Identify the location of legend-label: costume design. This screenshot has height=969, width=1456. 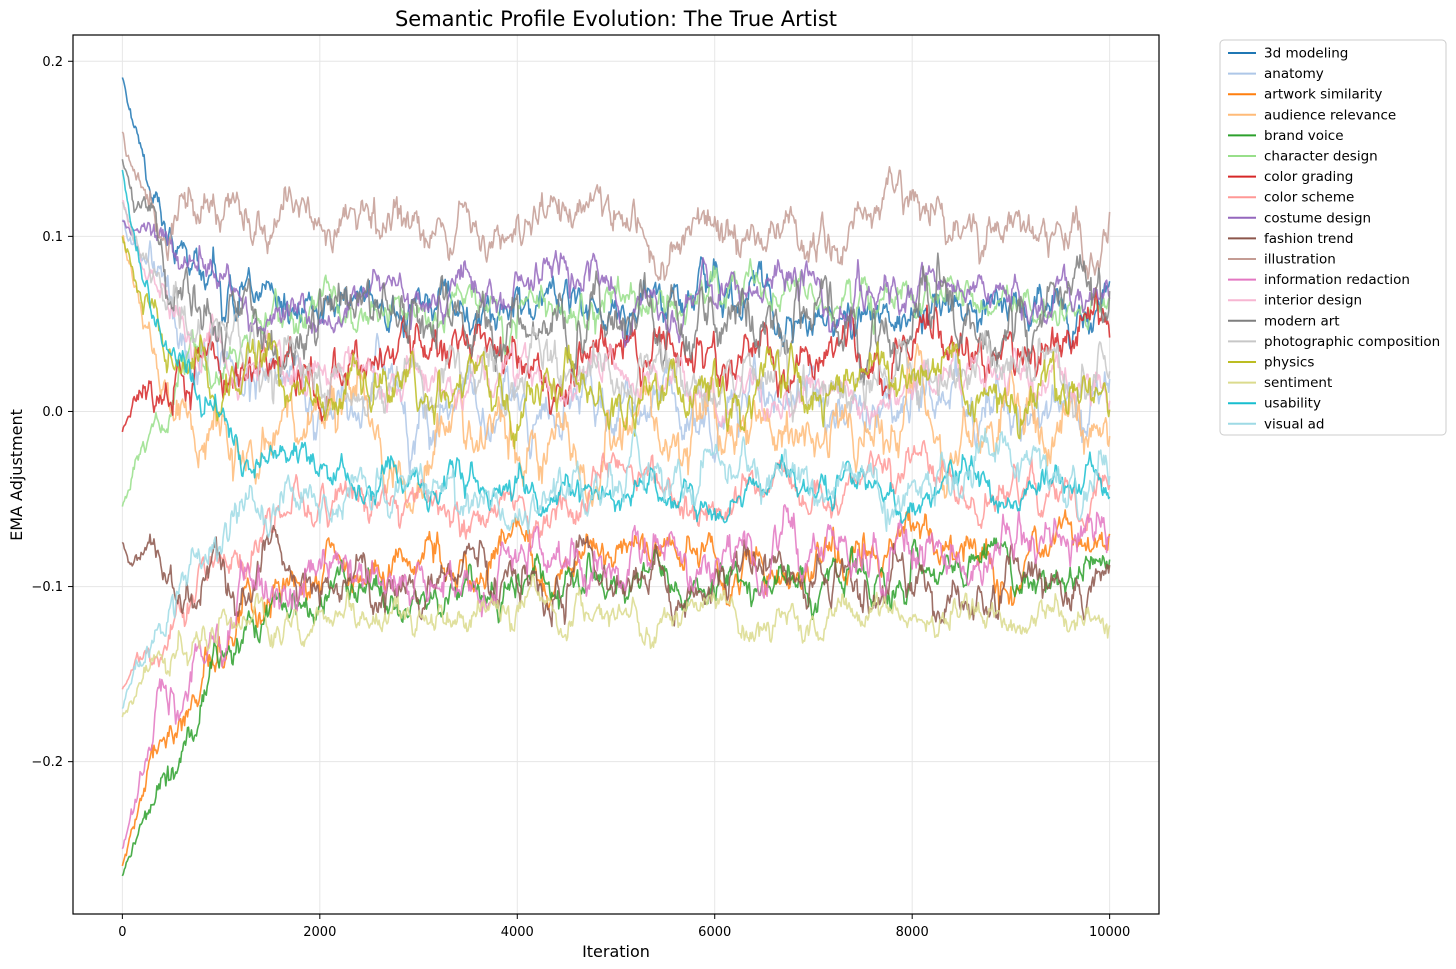
(1317, 218).